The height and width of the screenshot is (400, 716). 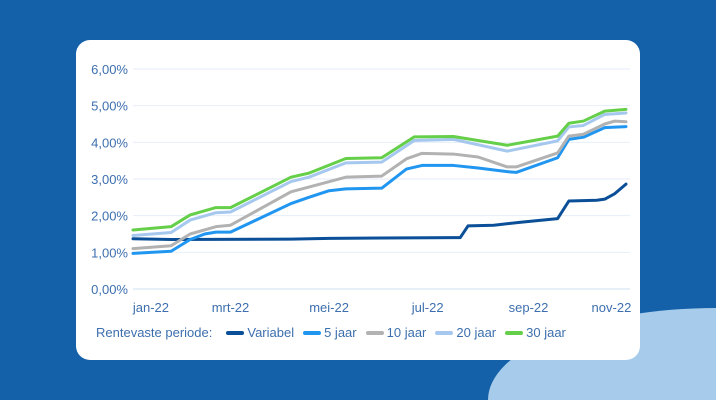 What do you see at coordinates (379, 211) in the screenshot?
I see `series-line-variabel` at bounding box center [379, 211].